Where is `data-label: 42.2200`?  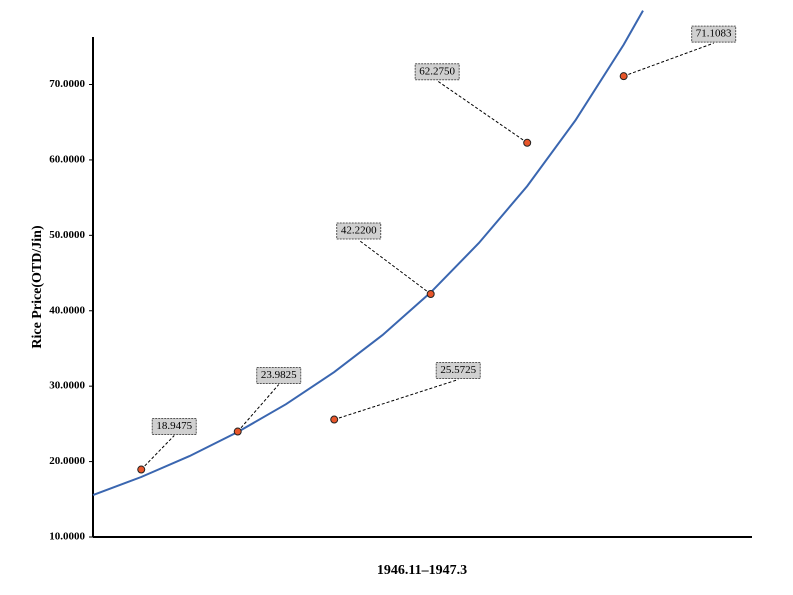
data-label: 42.2200 is located at coordinates (359, 231).